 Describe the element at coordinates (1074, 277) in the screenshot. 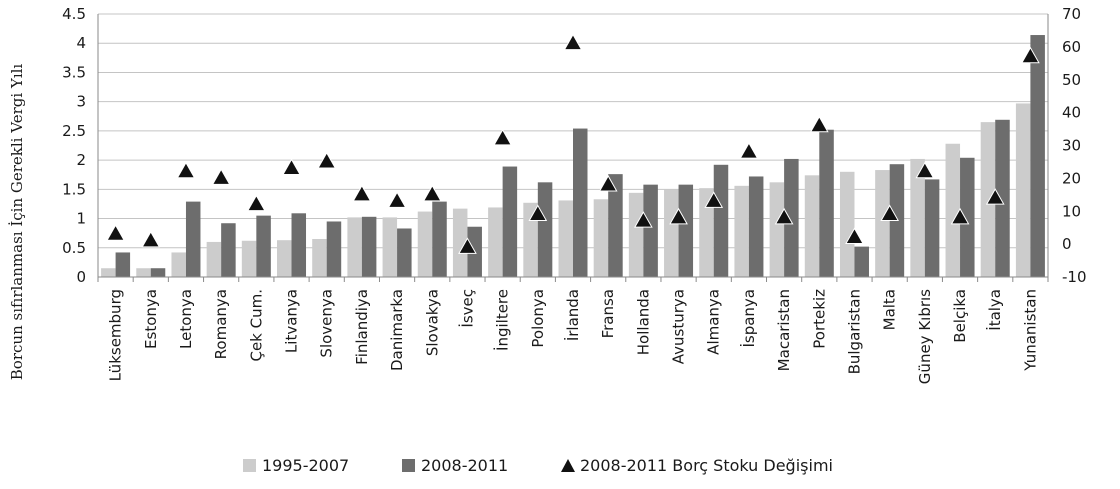

I see `y2-tick-label: -10` at that location.